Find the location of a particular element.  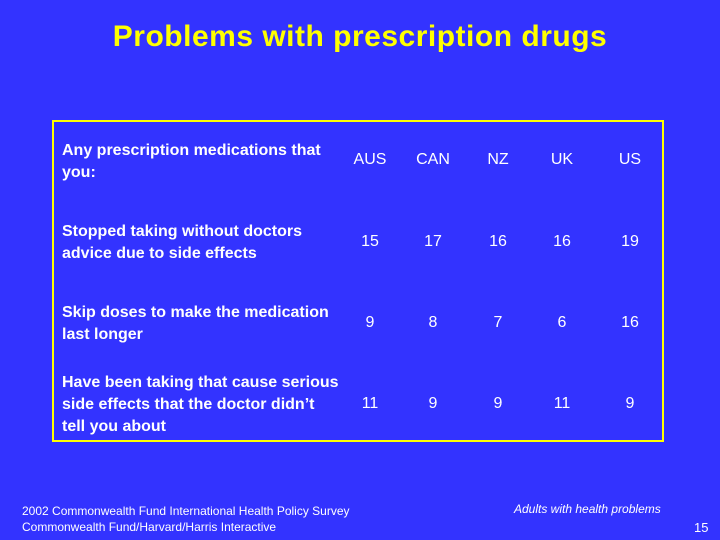

cell-stopped-can: 17 is located at coordinates (433, 241).